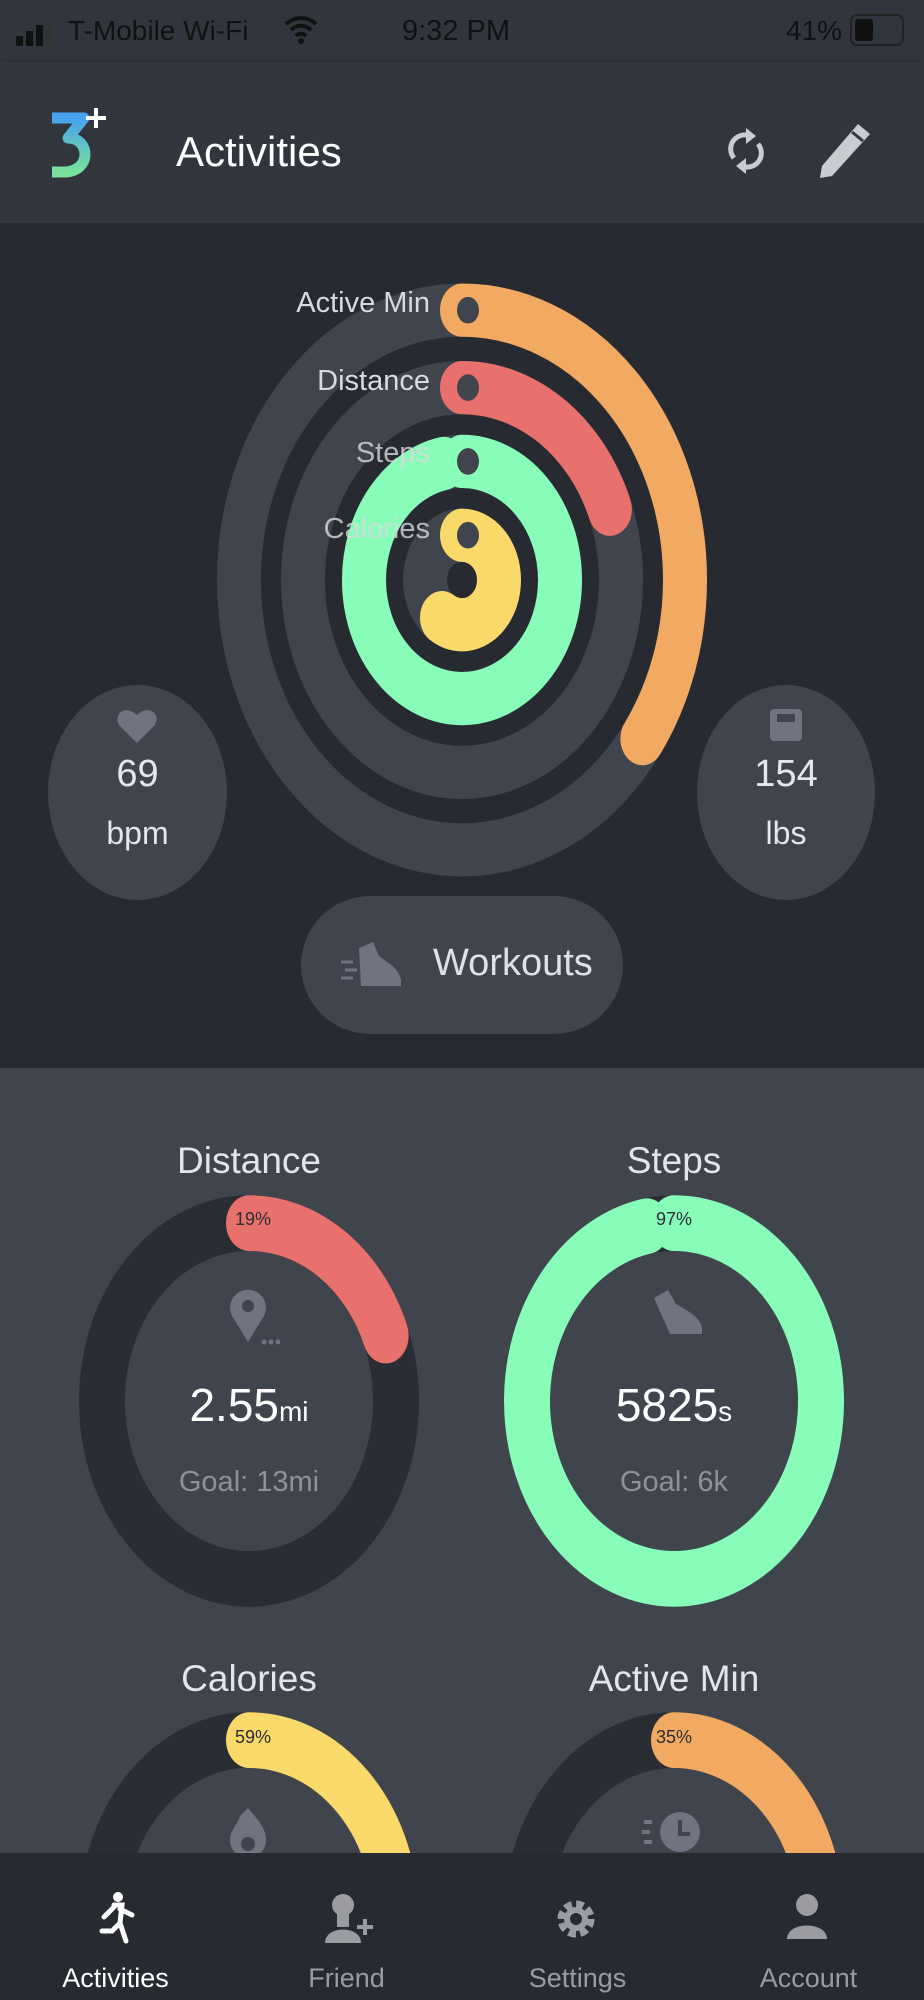 The image size is (924, 2000). Describe the element at coordinates (79, 143) in the screenshot. I see `app-logo` at that location.